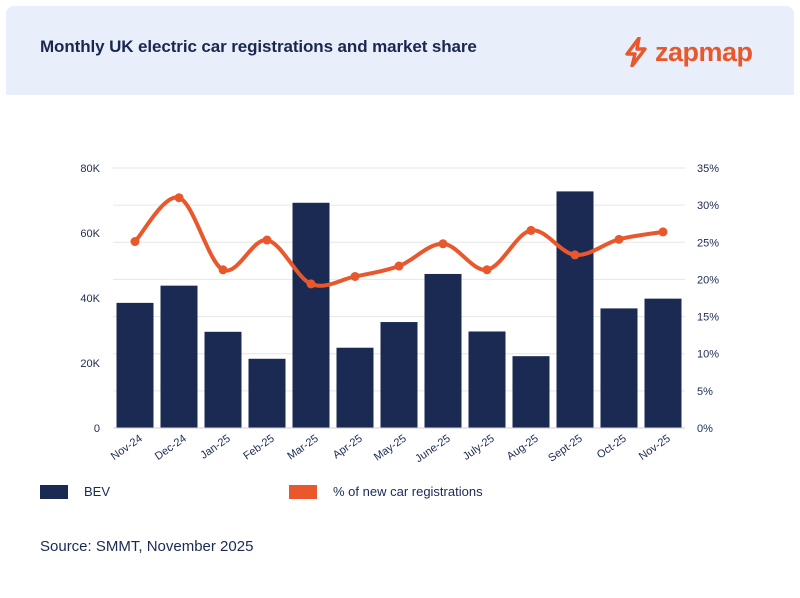  What do you see at coordinates (90, 364) in the screenshot?
I see `y-left-tick-label: 20K` at bounding box center [90, 364].